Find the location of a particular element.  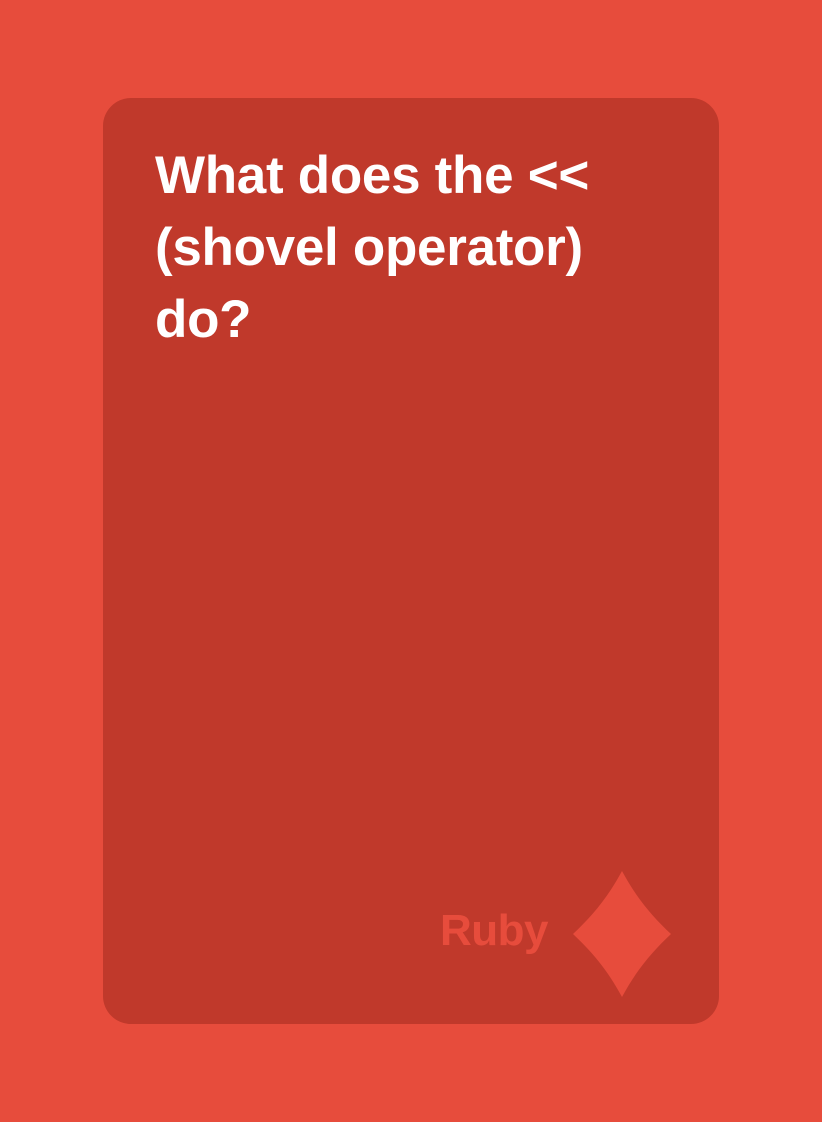

diamond-icon is located at coordinates (622, 934).